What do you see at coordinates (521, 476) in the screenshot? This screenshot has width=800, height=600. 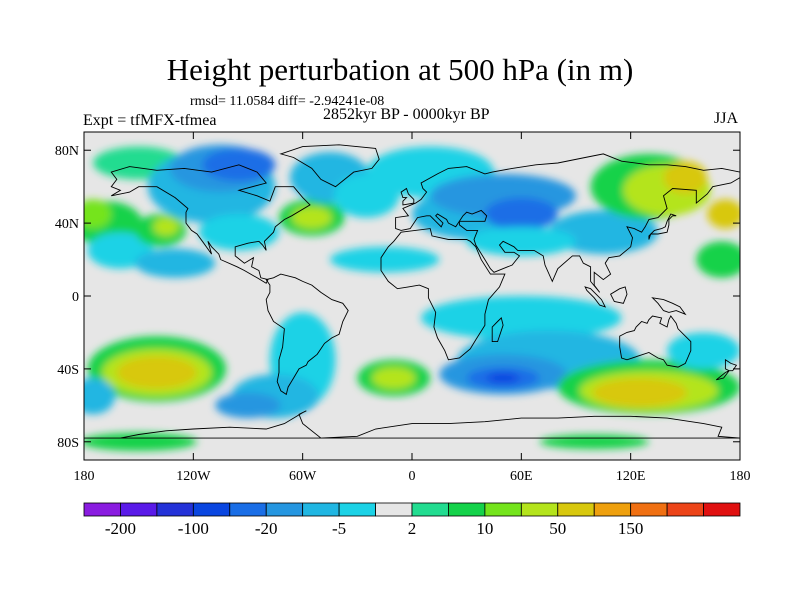 I see `x-tick-label: 60E` at bounding box center [521, 476].